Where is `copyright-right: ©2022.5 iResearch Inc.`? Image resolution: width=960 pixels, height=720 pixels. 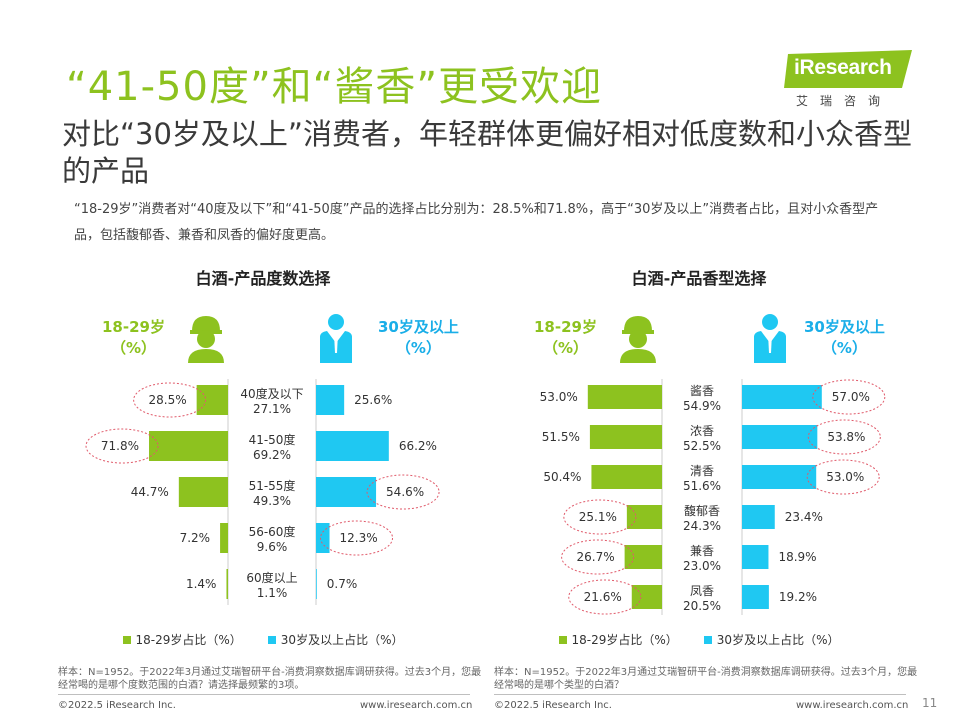 copyright-right: ©2022.5 iResearch Inc. is located at coordinates (553, 705).